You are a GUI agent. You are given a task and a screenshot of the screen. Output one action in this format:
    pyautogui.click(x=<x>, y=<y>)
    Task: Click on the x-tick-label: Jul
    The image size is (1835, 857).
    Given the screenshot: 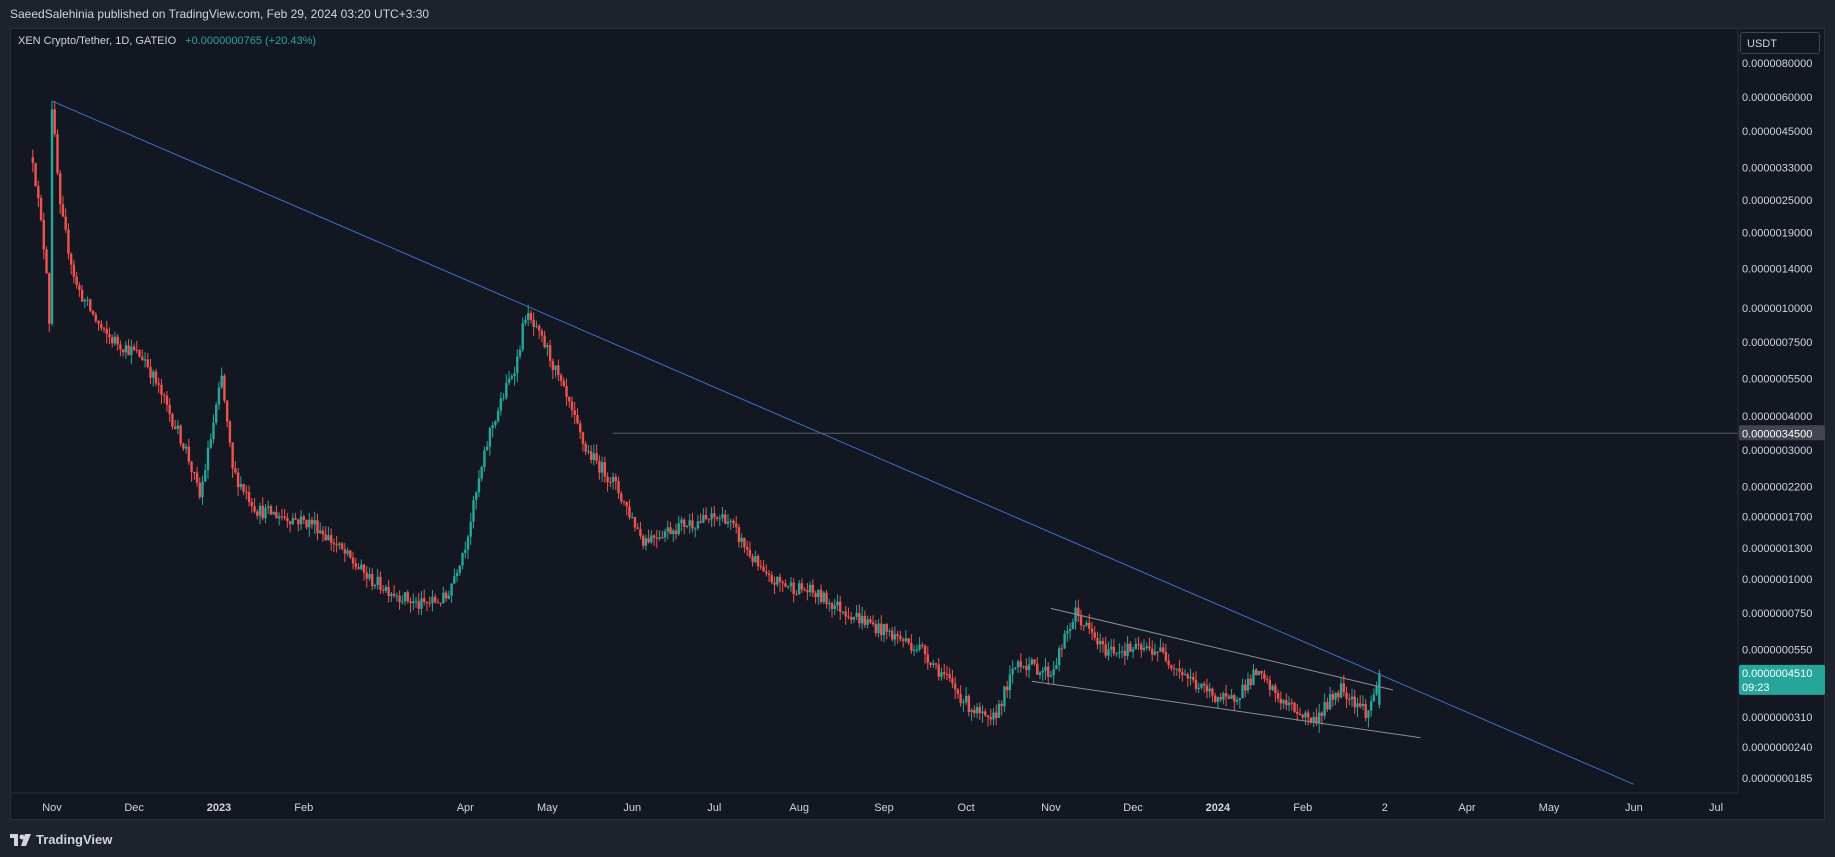 What is the action you would take?
    pyautogui.click(x=1716, y=808)
    